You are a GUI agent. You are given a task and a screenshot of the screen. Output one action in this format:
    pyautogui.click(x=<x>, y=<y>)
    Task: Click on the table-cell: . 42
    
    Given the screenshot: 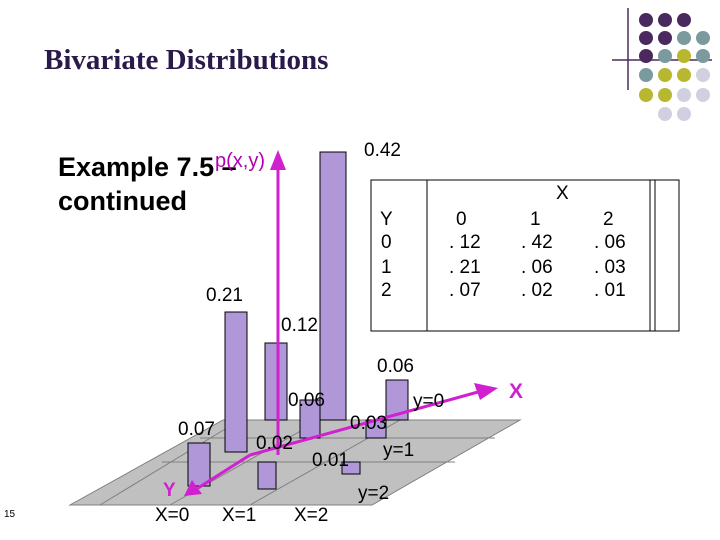 What is the action you would take?
    pyautogui.click(x=537, y=242)
    